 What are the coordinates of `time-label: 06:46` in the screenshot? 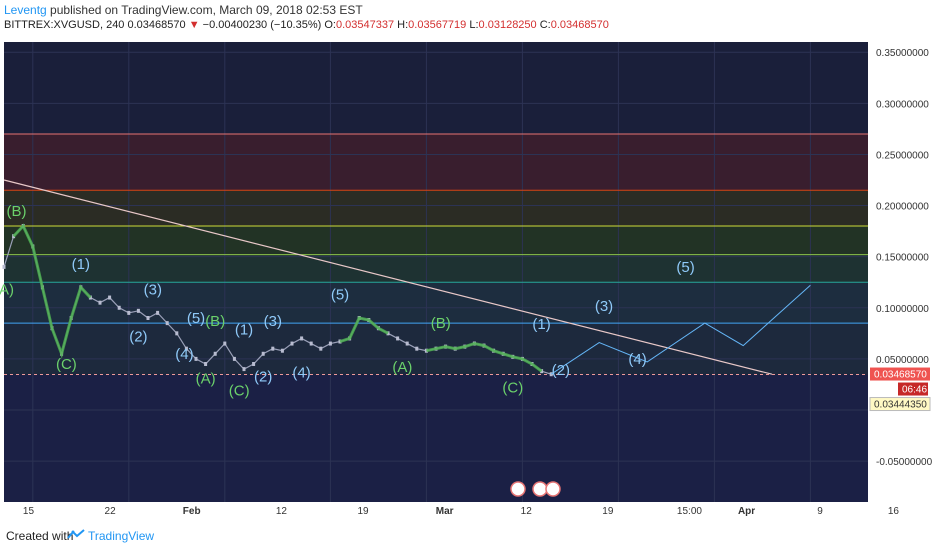 It's located at (914, 390).